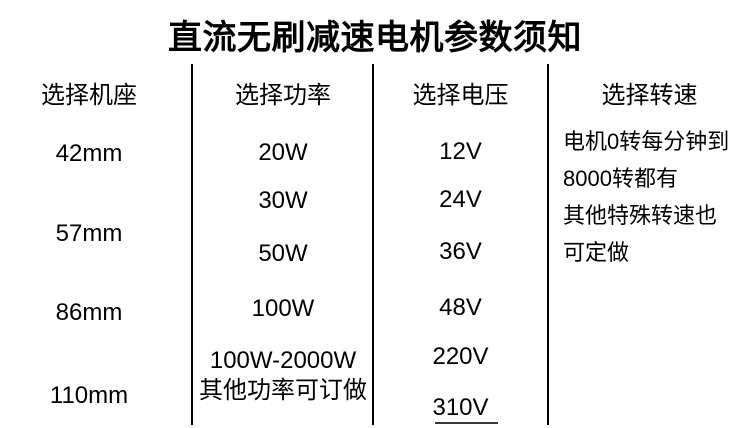 The width and height of the screenshot is (750, 428). I want to click on frame-size-value: 57mm, so click(89, 233).